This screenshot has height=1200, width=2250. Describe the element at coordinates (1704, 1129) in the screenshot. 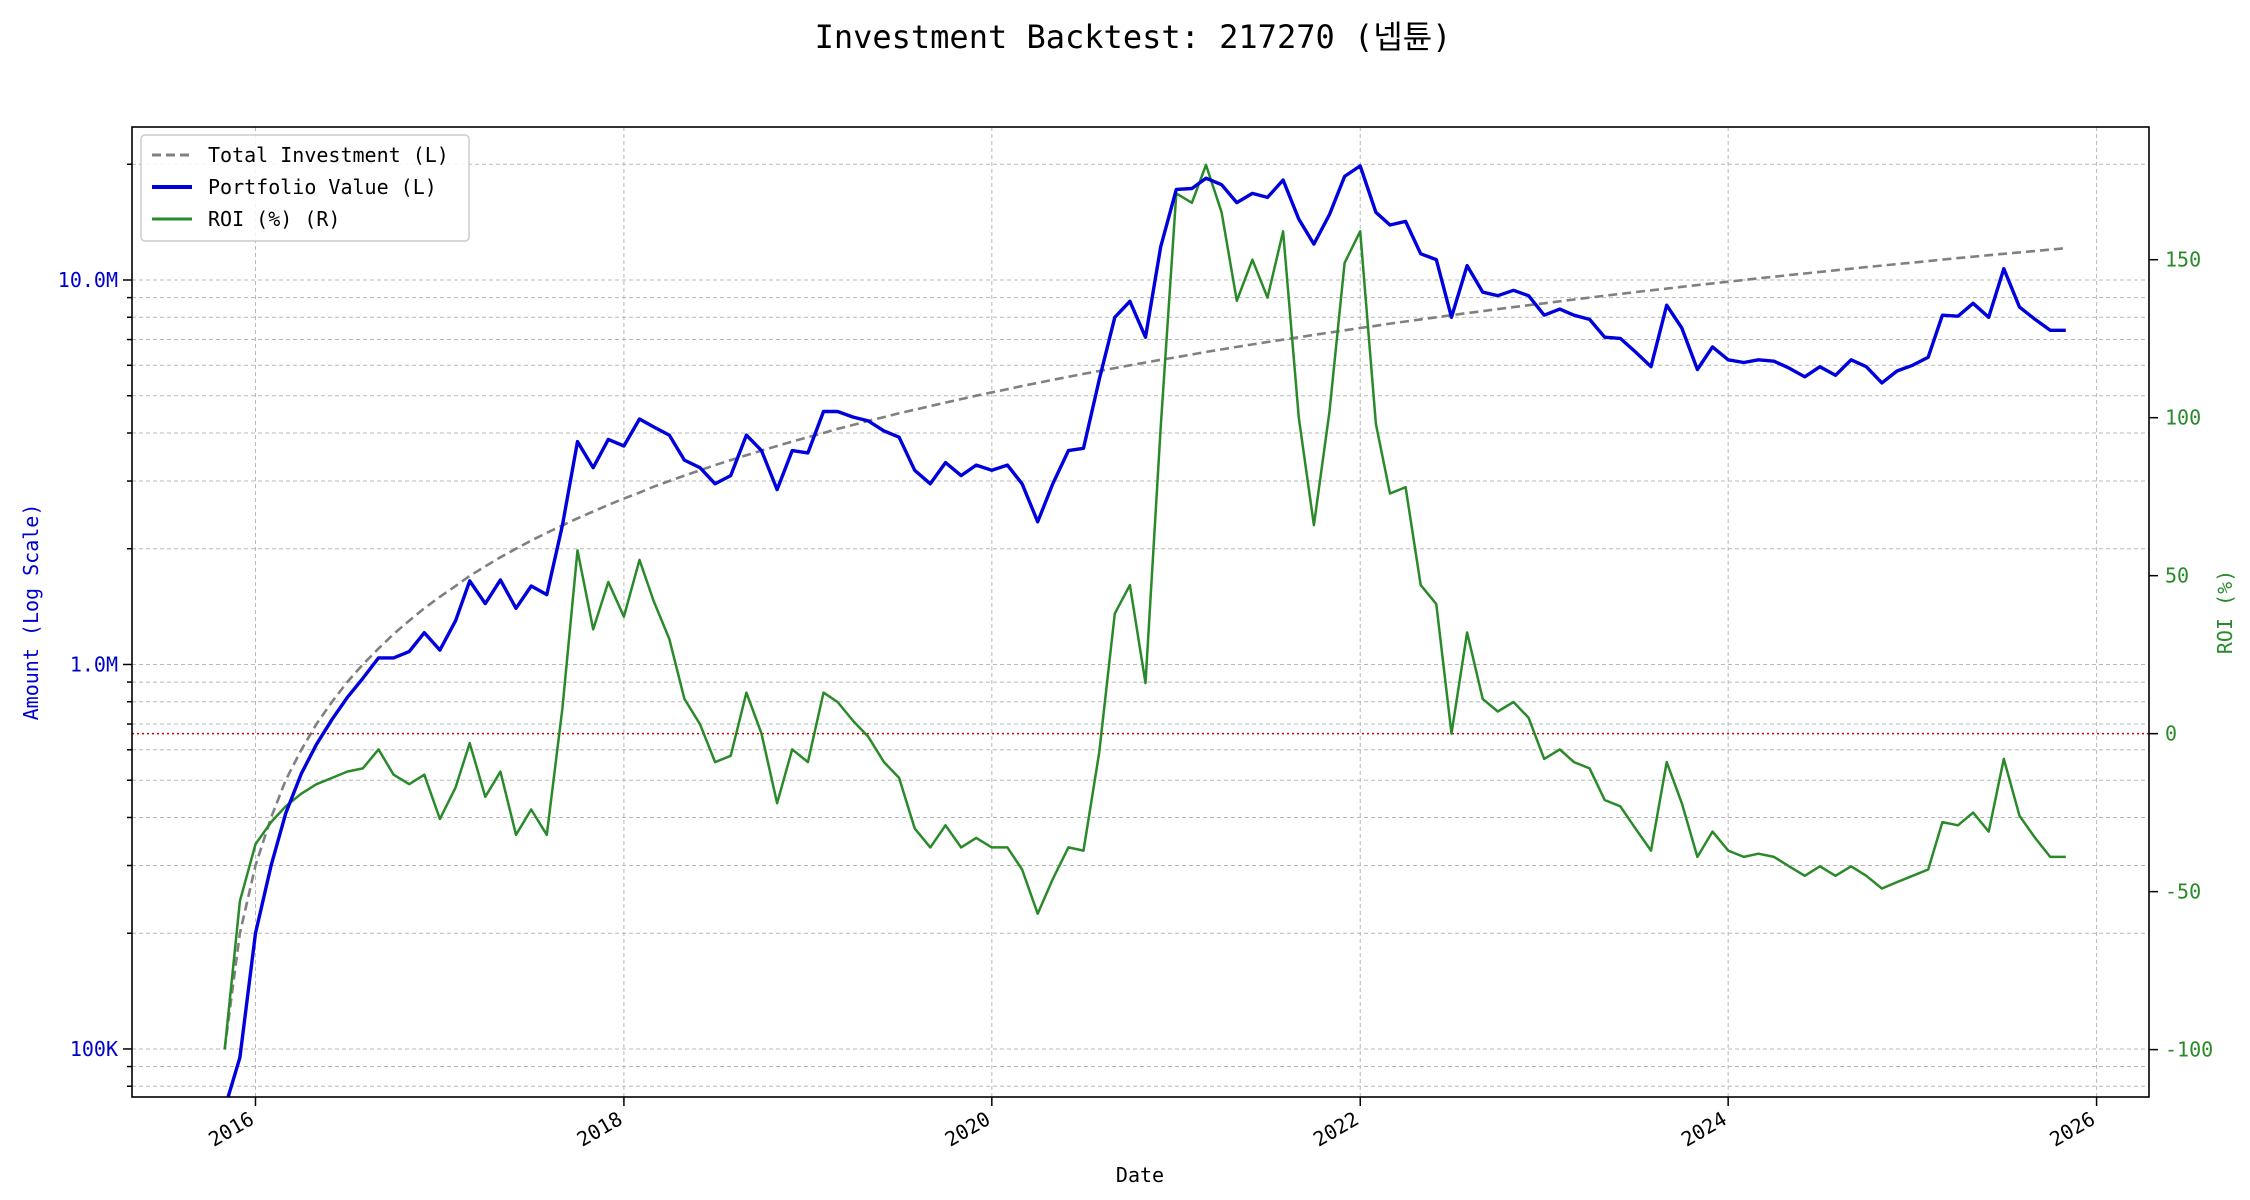

I see `x-tick-label: 2024` at that location.